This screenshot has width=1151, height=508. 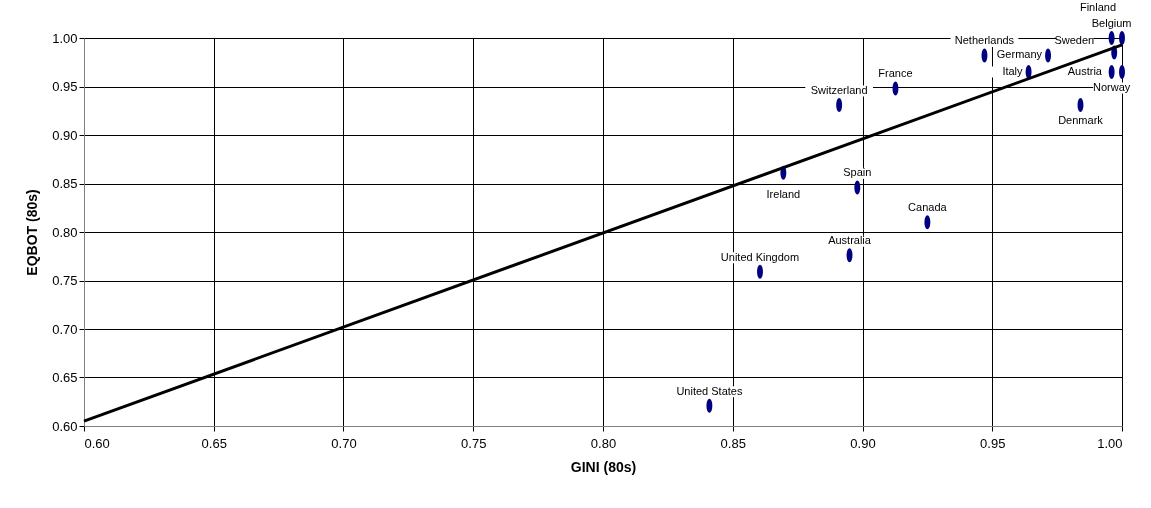 What do you see at coordinates (993, 443) in the screenshot?
I see `x-tick-label: 0.95` at bounding box center [993, 443].